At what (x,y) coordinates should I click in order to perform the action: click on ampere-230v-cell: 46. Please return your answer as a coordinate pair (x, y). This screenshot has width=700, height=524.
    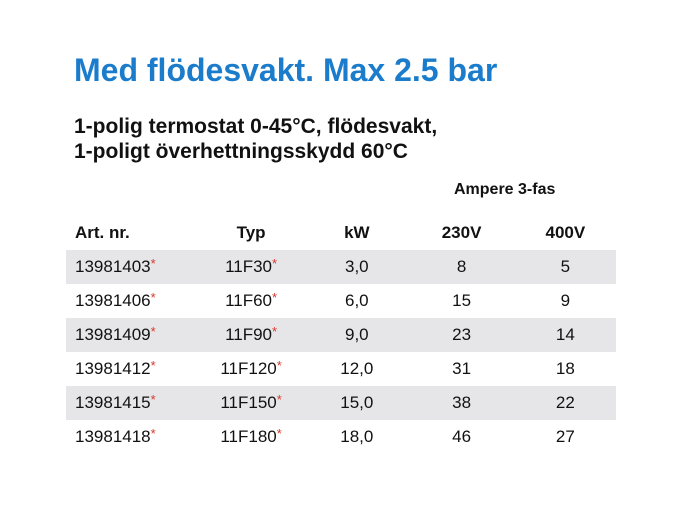
    Looking at the image, I should click on (461, 437).